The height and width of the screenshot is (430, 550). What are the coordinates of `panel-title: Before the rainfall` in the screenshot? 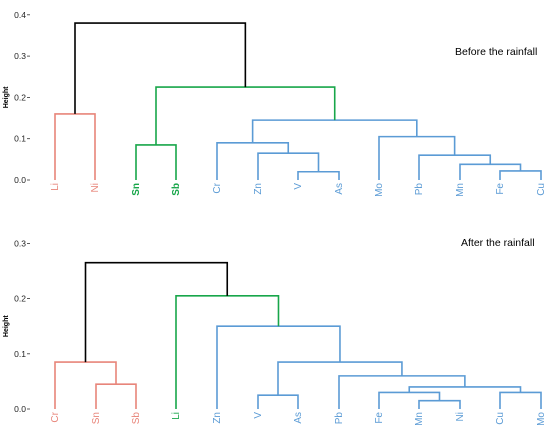 It's located at (496, 52).